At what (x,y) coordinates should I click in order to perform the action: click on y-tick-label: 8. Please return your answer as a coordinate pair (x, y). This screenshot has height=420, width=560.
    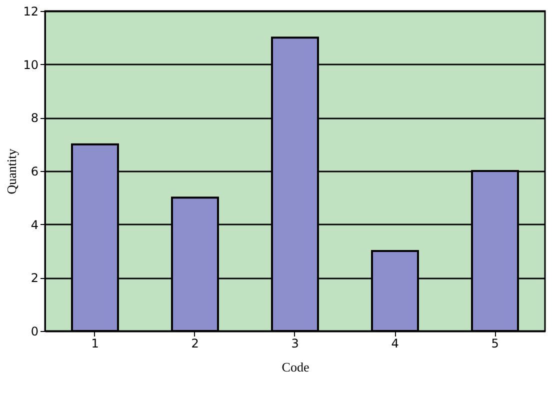
    Looking at the image, I should click on (34, 118).